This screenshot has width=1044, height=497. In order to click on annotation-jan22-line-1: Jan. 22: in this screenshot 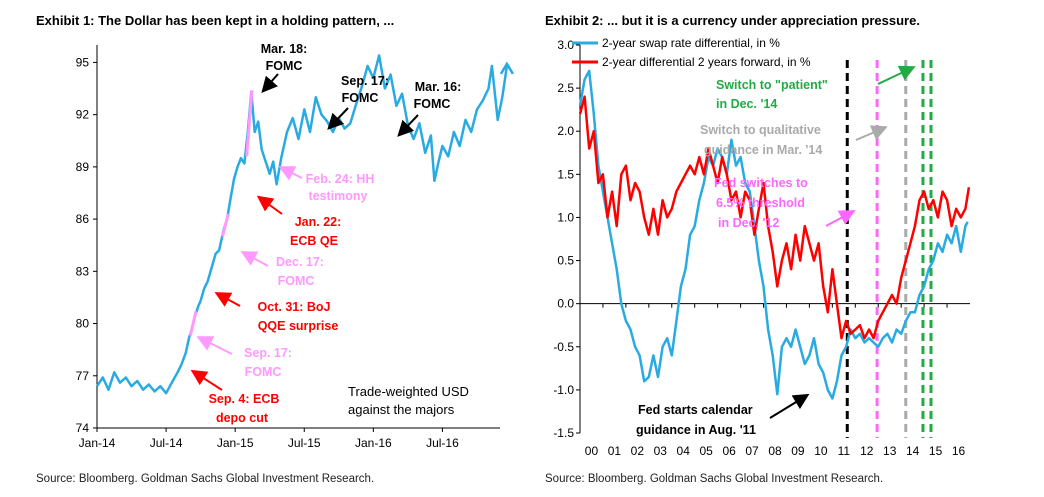, I will do `click(318, 222)`.